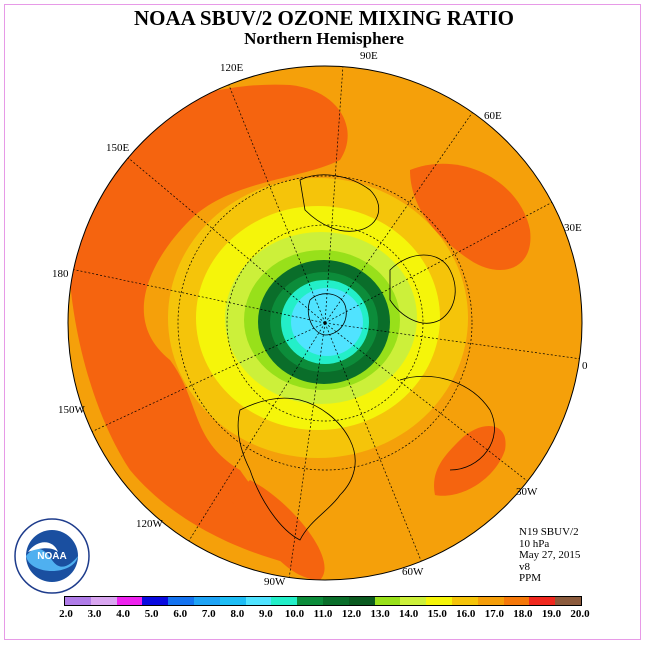  I want to click on colorbar-tick-label: 12.0, so click(351, 614).